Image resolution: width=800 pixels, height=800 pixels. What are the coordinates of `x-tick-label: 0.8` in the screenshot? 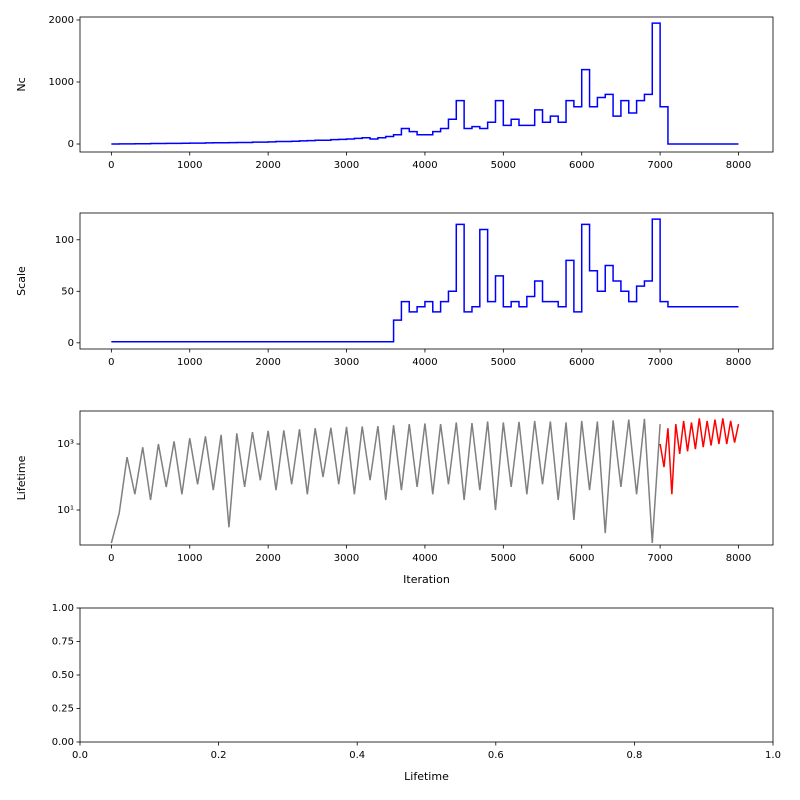 It's located at (634, 755).